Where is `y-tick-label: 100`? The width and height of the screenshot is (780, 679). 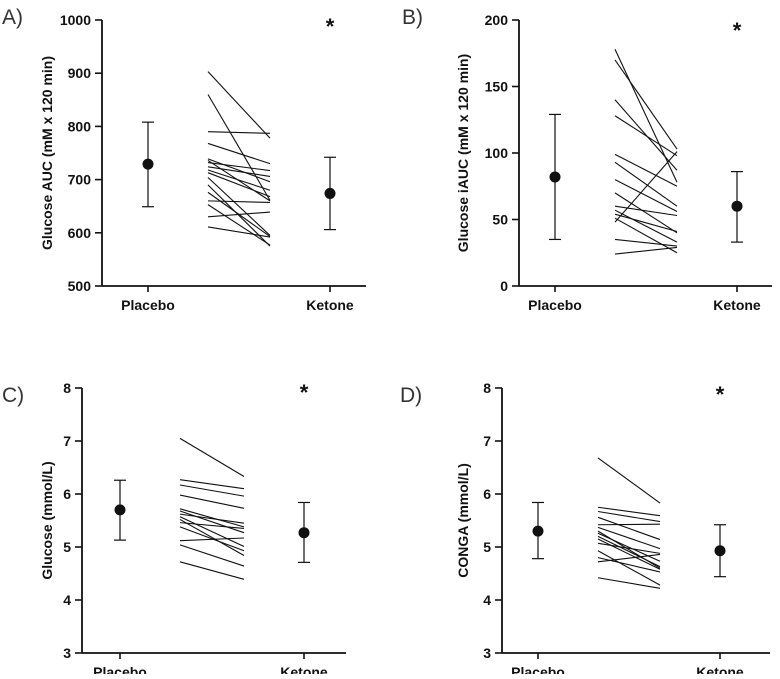
y-tick-label: 100 is located at coordinates (497, 153).